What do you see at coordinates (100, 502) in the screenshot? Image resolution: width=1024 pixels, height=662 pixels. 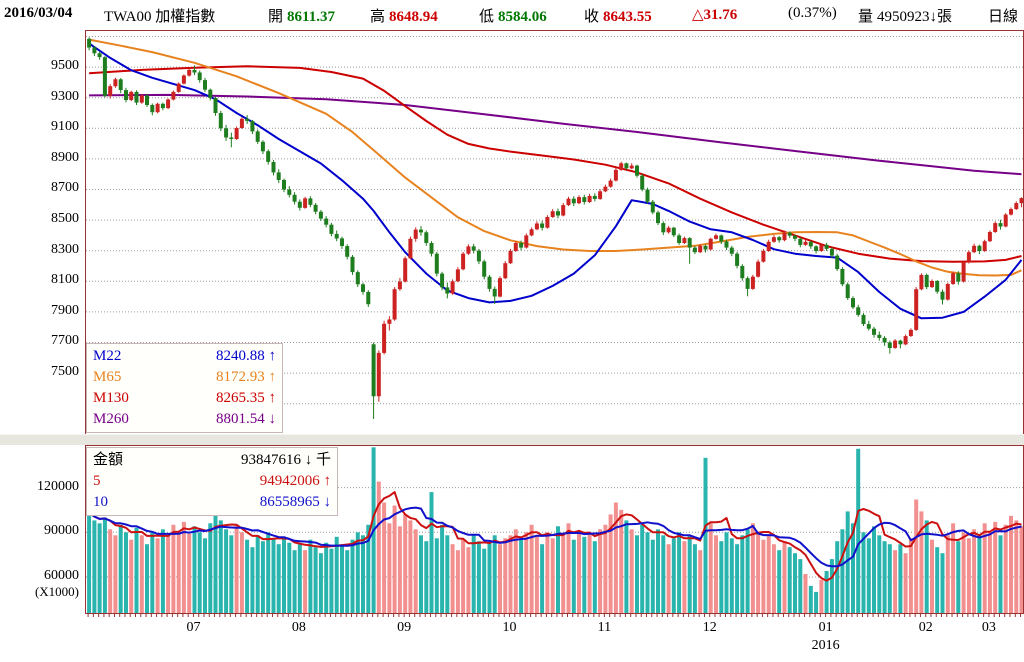 I see `turnover-legend-label: 10` at bounding box center [100, 502].